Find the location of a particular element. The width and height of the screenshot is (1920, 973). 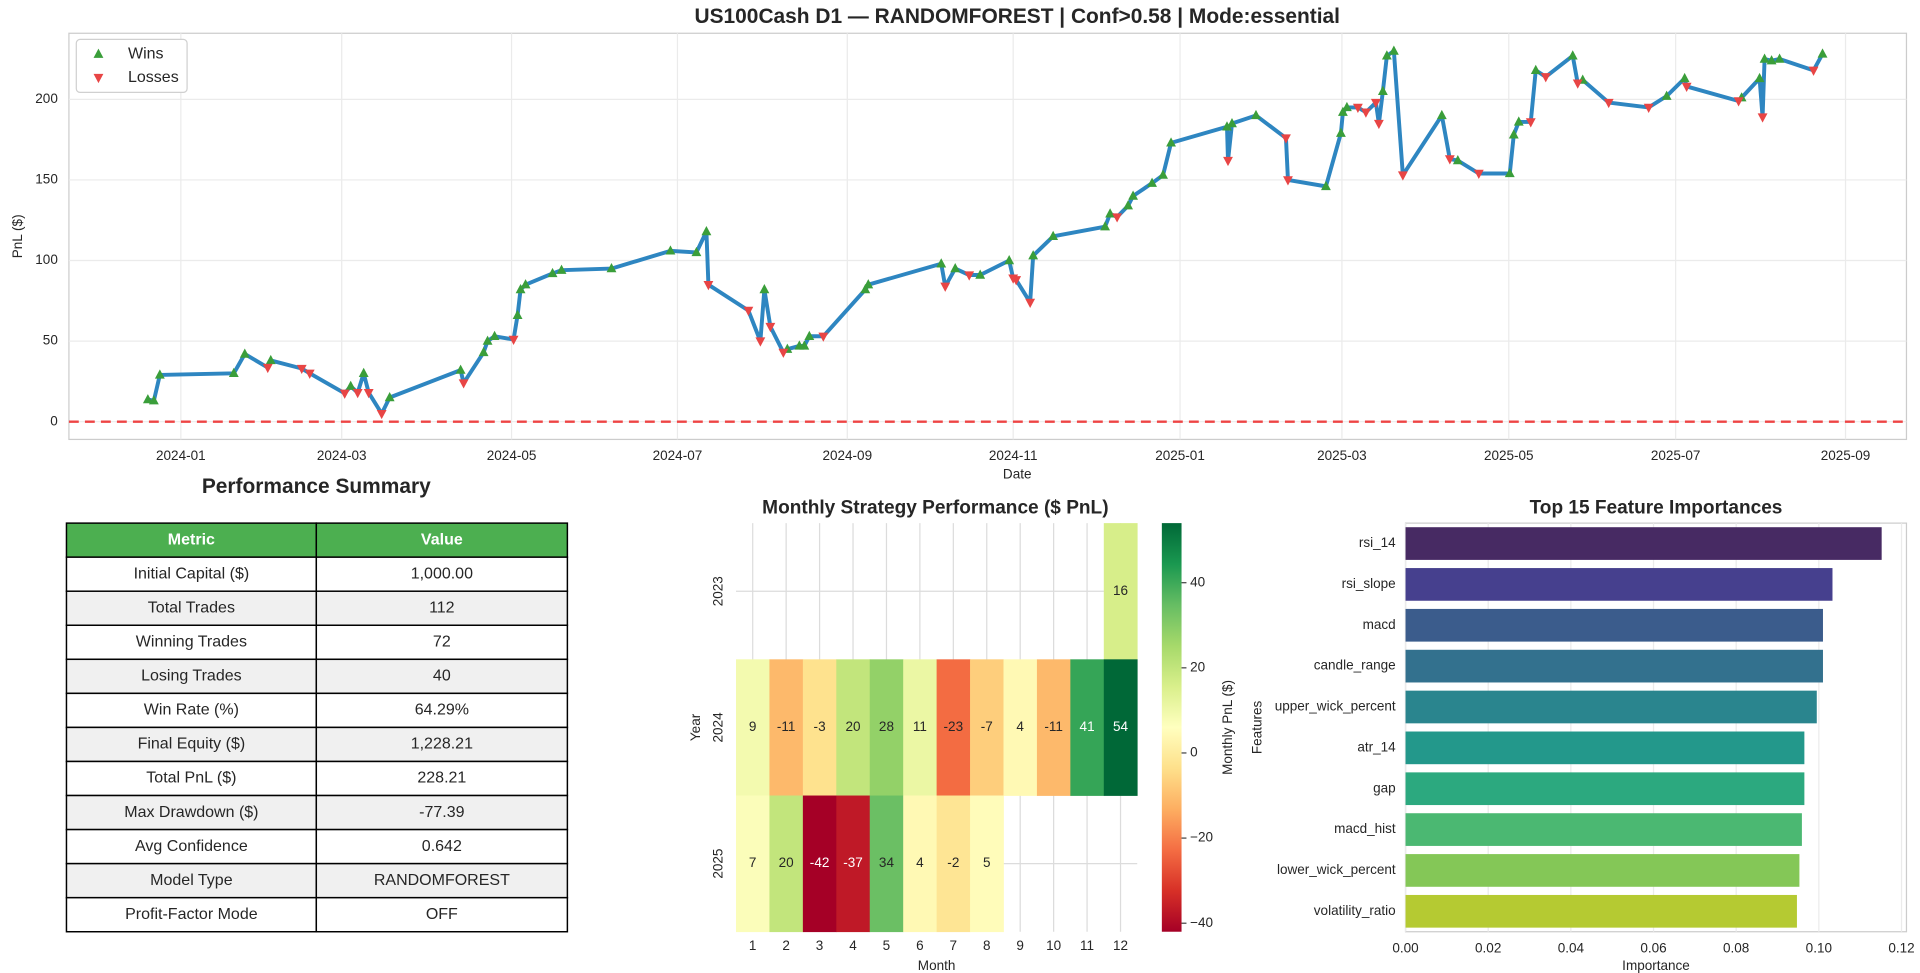

y-tick-label: 2025 is located at coordinates (717, 864).